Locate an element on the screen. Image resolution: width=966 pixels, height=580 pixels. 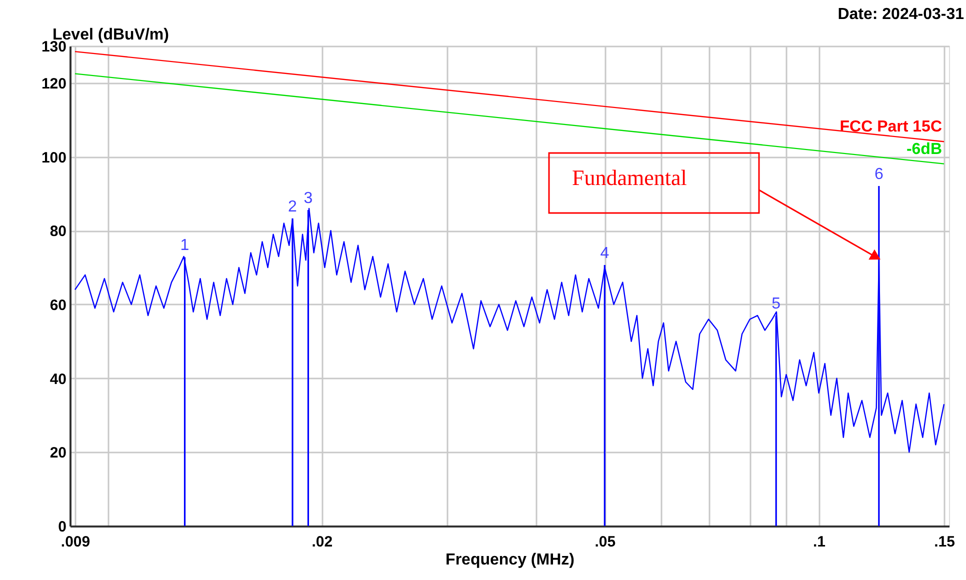
annotation: 3 is located at coordinates (308, 198).